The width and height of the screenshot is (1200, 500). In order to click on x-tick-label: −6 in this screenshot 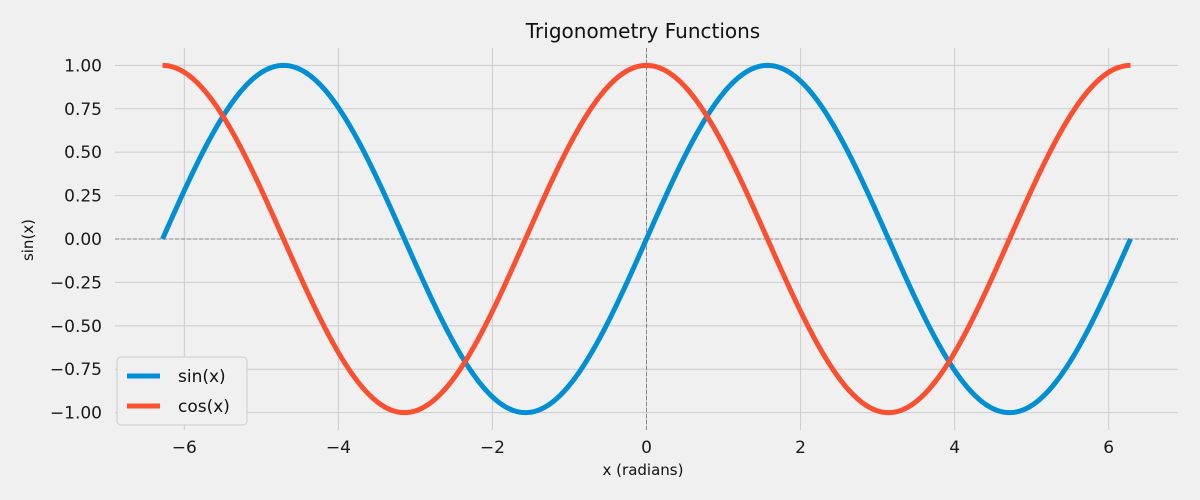, I will do `click(184, 448)`.